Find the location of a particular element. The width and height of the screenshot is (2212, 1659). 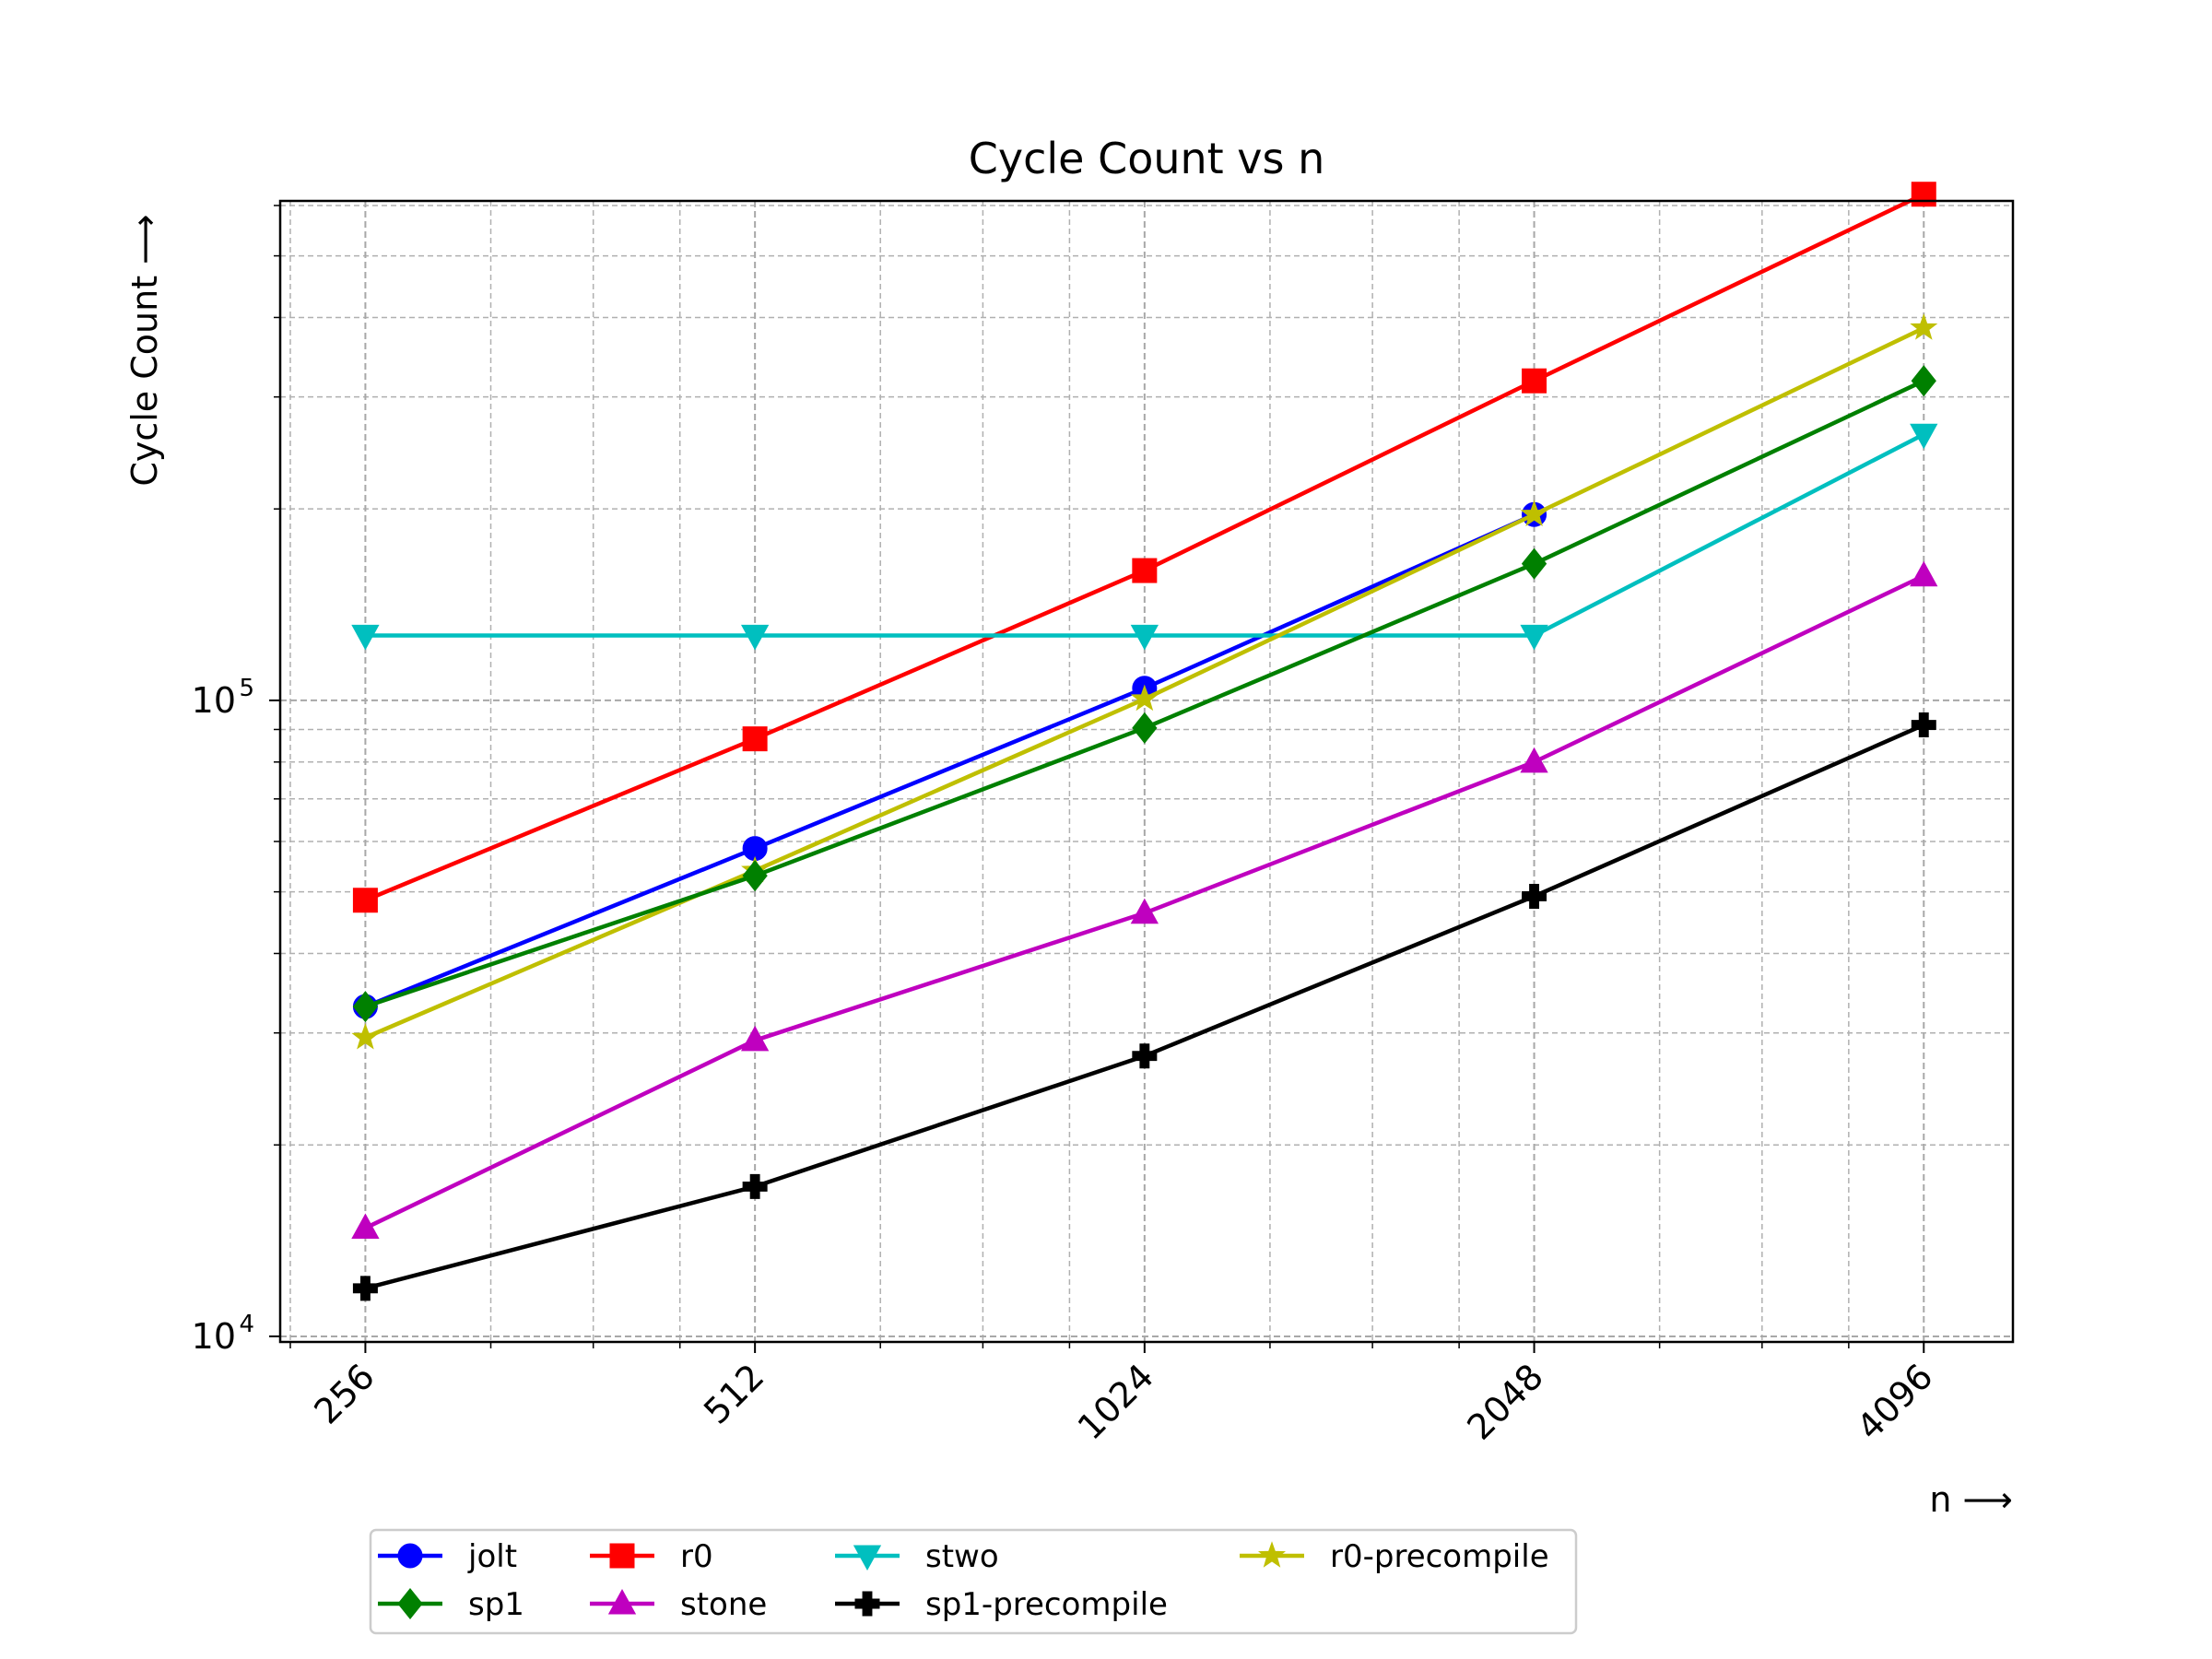

y-tick-exponent: 4 is located at coordinates (246, 1324).